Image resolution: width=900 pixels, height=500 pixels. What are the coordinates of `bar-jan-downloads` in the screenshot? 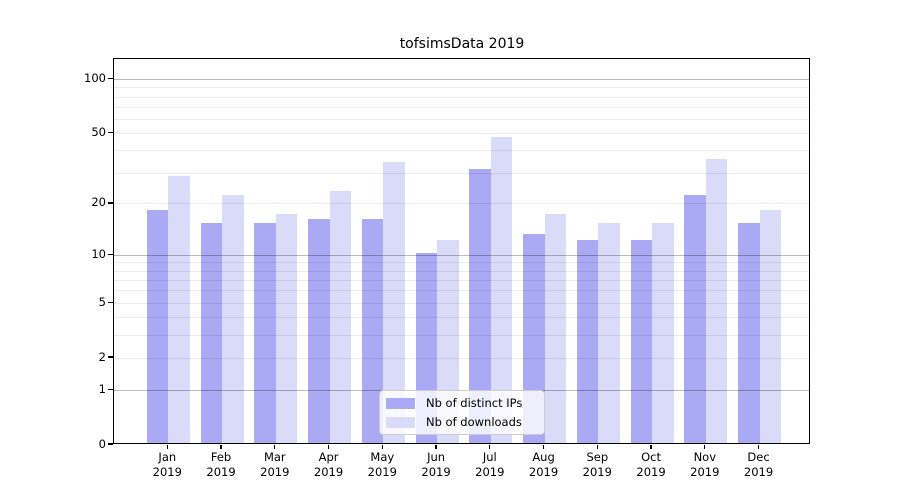 It's located at (179, 309).